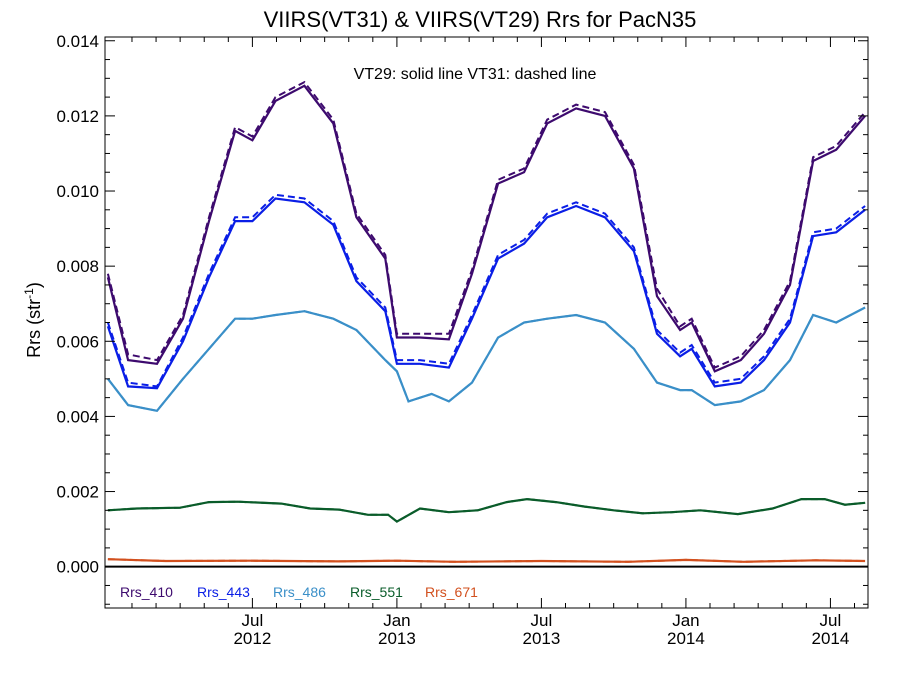 This screenshot has width=900, height=675. I want to click on y-tick-label: 0.012, so click(77, 116).